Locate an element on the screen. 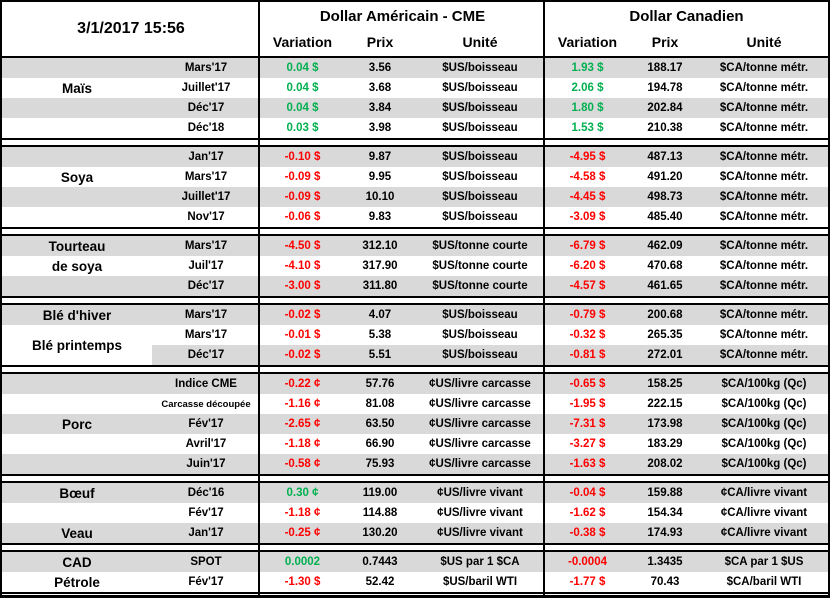  cad-variation-cell: -3.27 $ is located at coordinates (587, 444).